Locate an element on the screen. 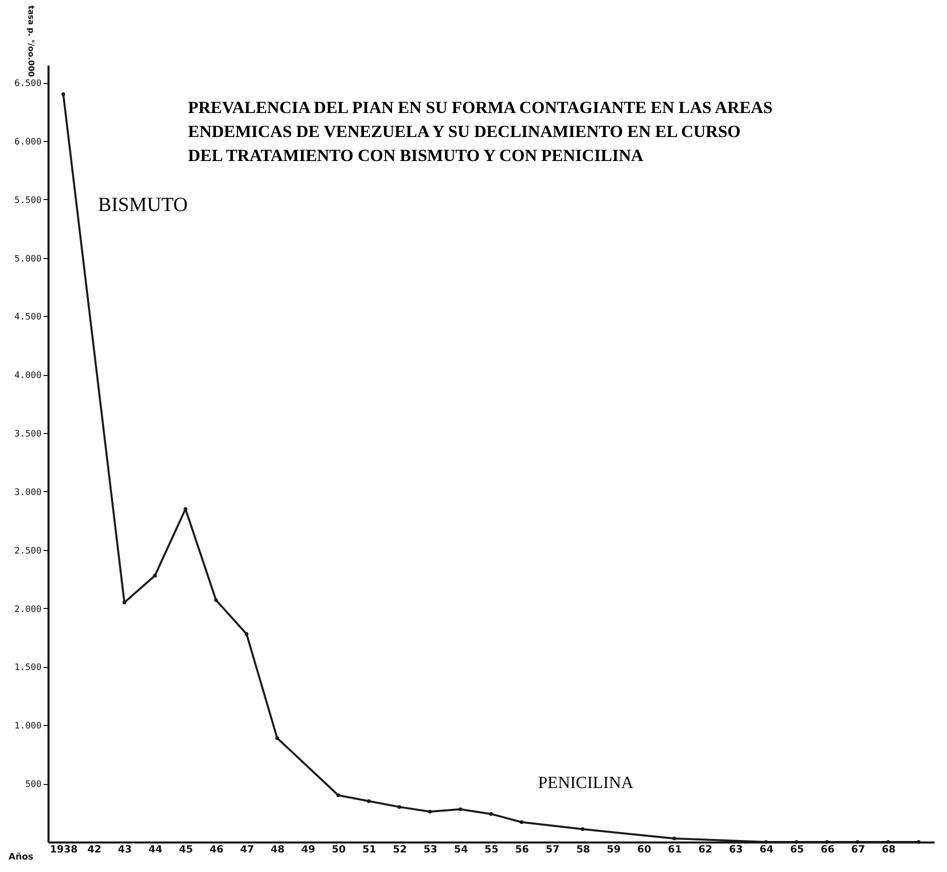 The width and height of the screenshot is (947, 872). y-tick-label: 500 is located at coordinates (33, 785).